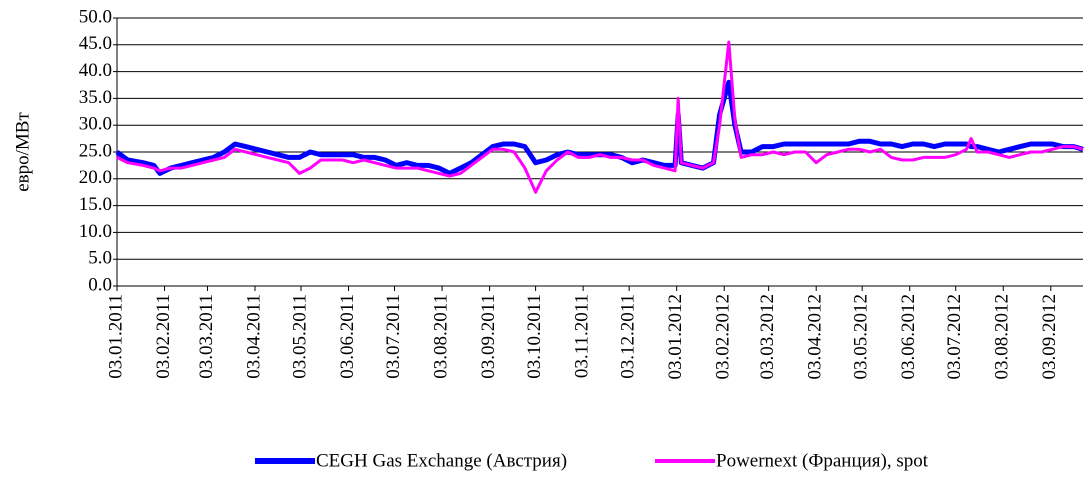 The image size is (1086, 482). What do you see at coordinates (163, 336) in the screenshot?
I see `x-tick-label: 03.02.2011` at bounding box center [163, 336].